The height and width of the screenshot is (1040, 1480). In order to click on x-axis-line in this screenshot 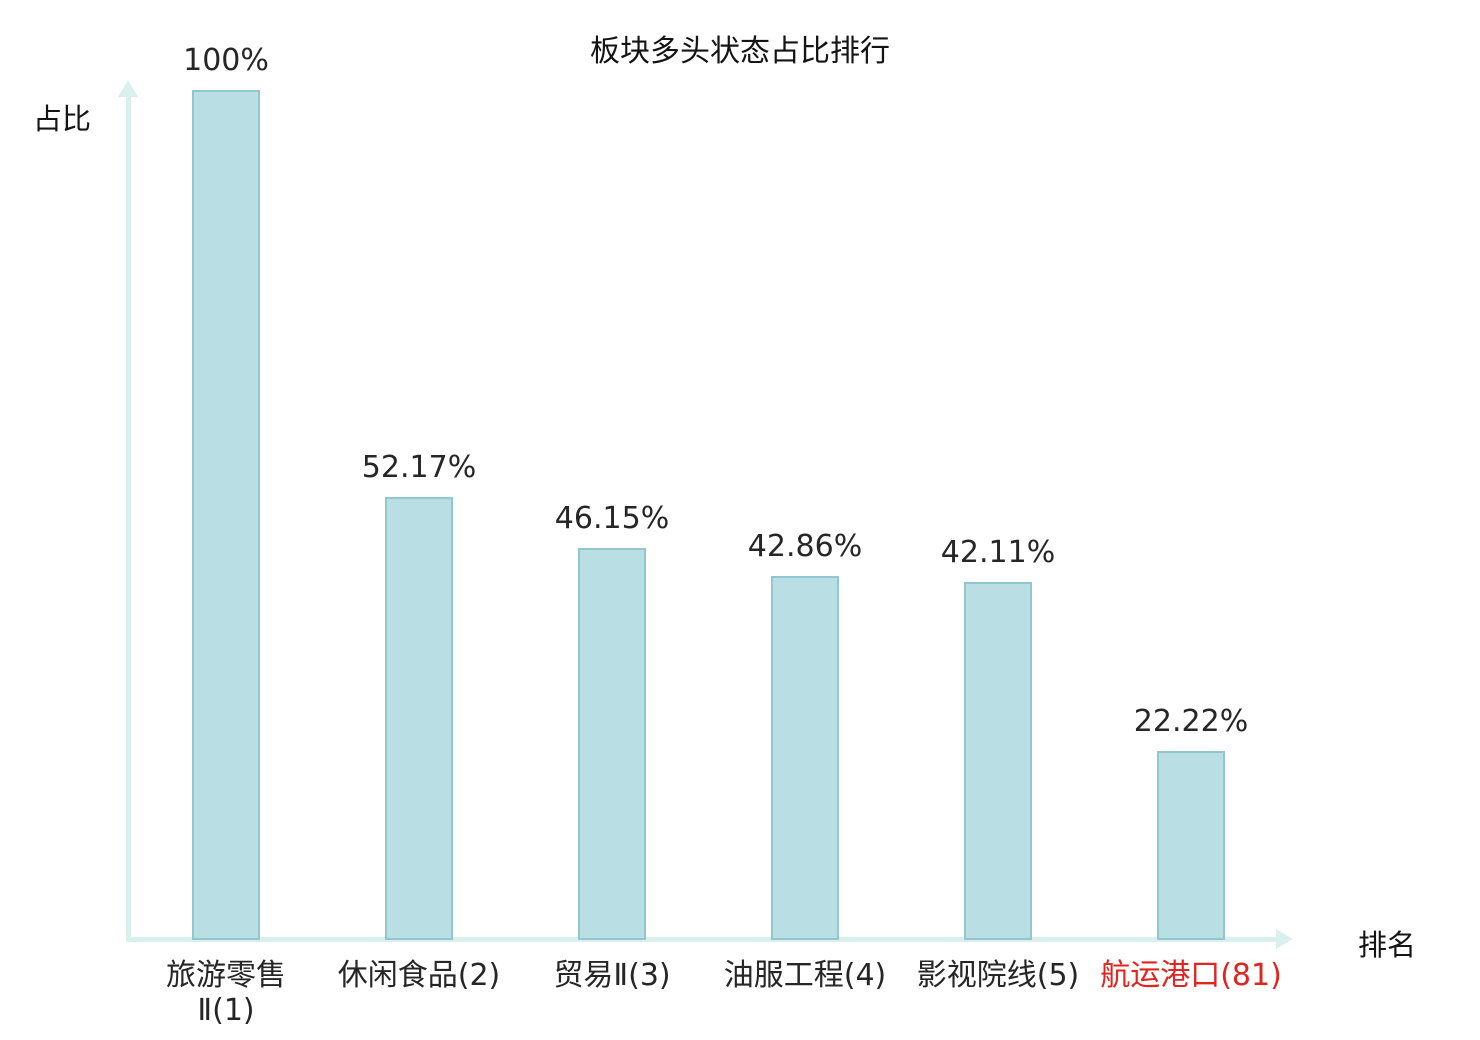, I will do `click(702, 939)`.